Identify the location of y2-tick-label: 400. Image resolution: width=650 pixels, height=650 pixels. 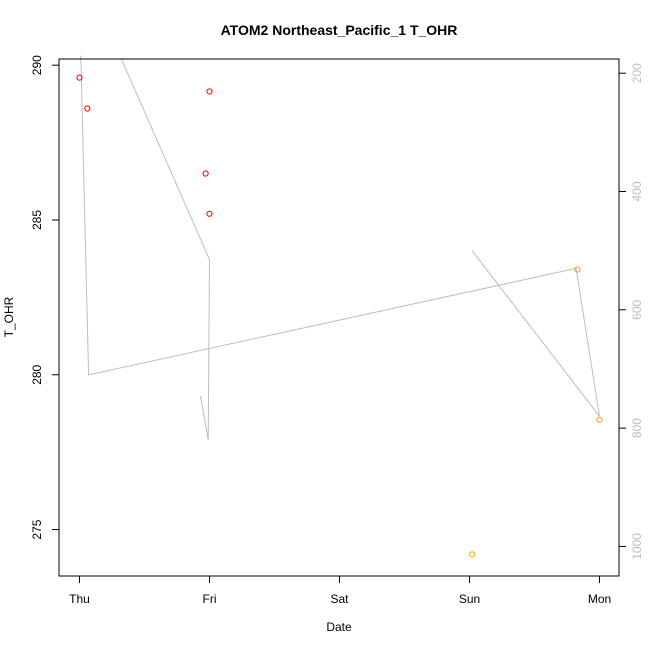
(637, 191).